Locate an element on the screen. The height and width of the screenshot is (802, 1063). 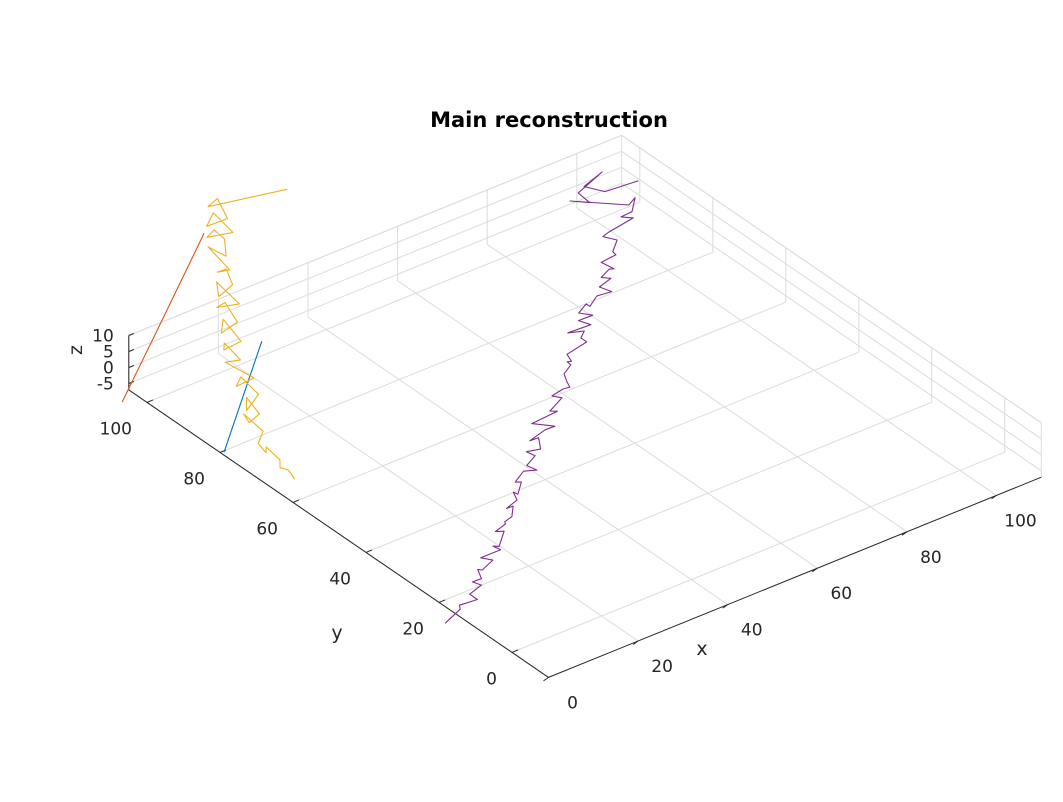
y-tick-label: 0 is located at coordinates (491, 679).